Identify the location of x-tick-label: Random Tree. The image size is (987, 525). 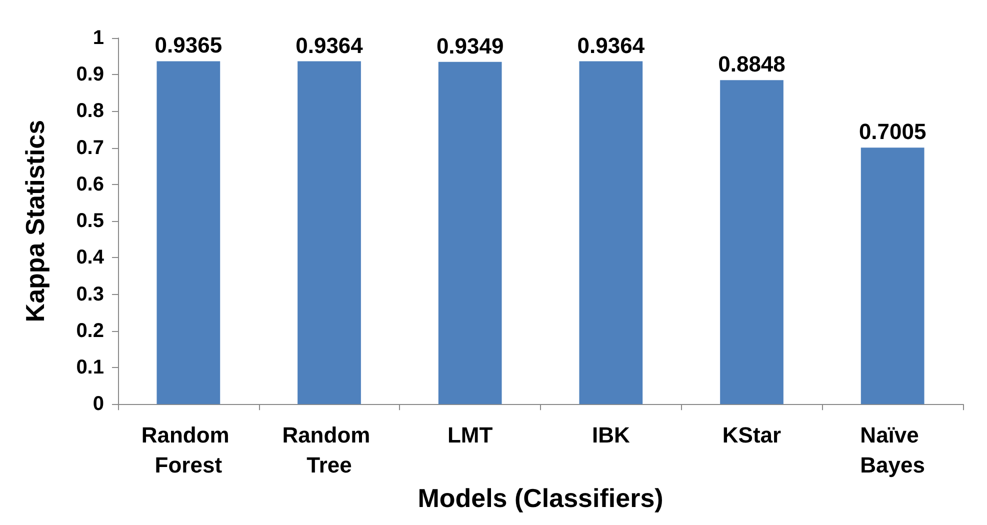
(329, 450).